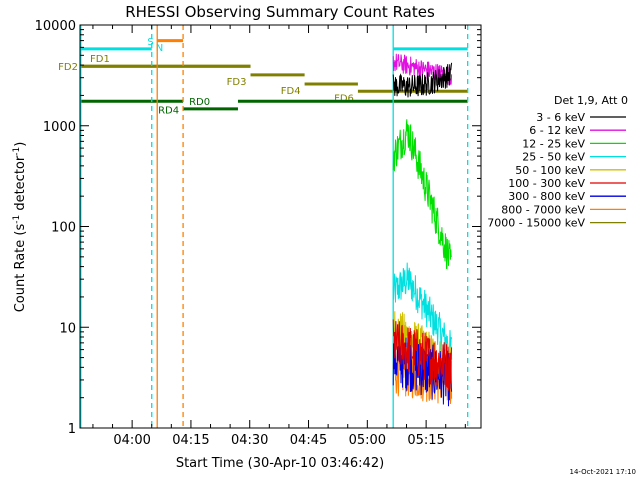 The image size is (640, 480). I want to click on y-tick-label-3: 1000, so click(59, 127).